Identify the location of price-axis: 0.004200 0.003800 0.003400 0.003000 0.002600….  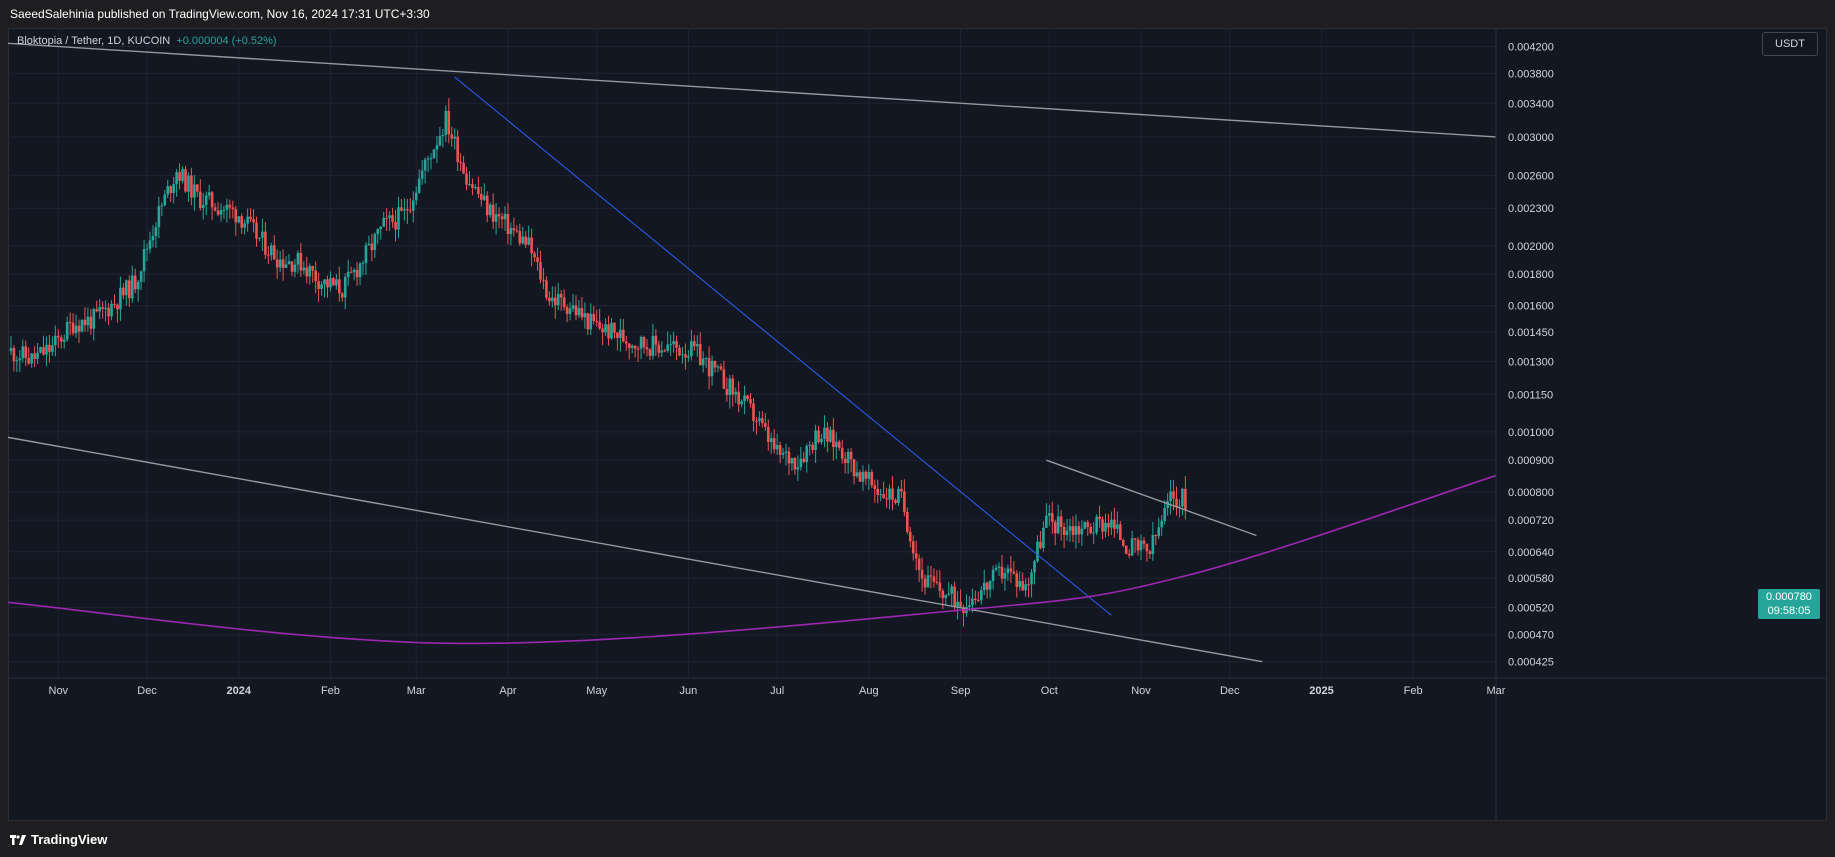
(1531, 355).